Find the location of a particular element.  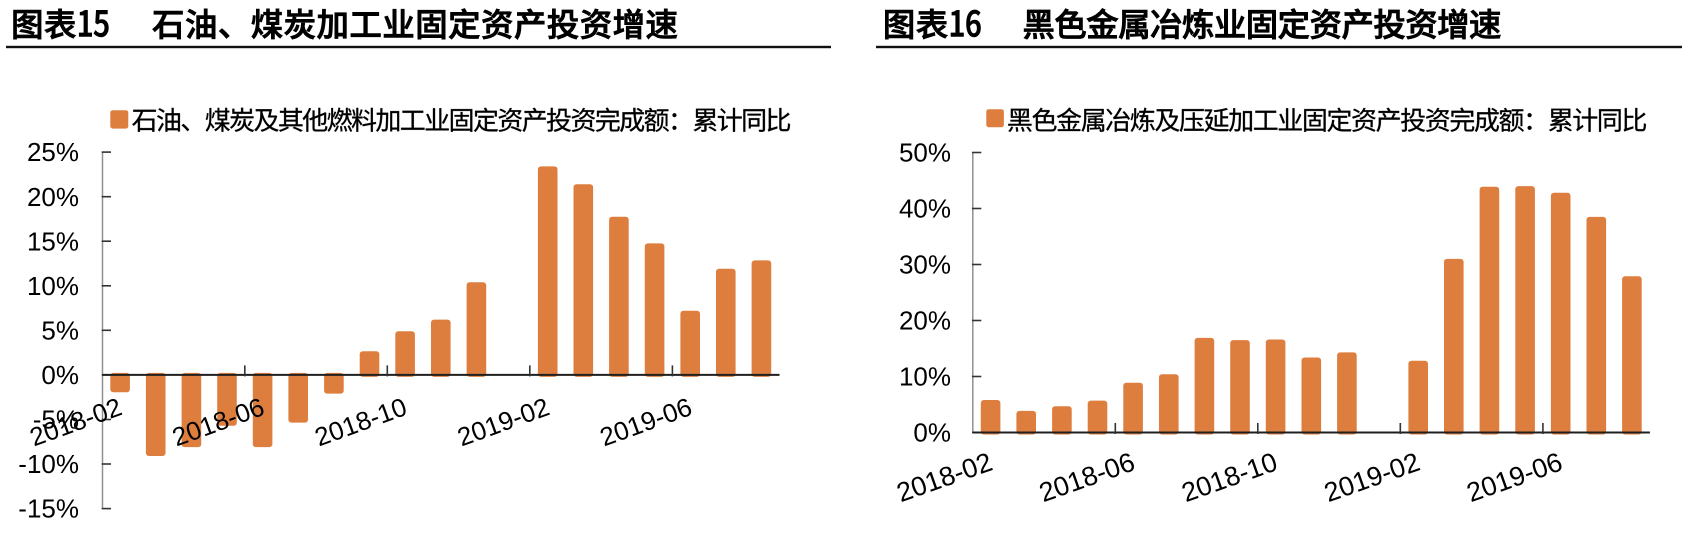

svg-text: 50% is located at coordinates (925, 153).